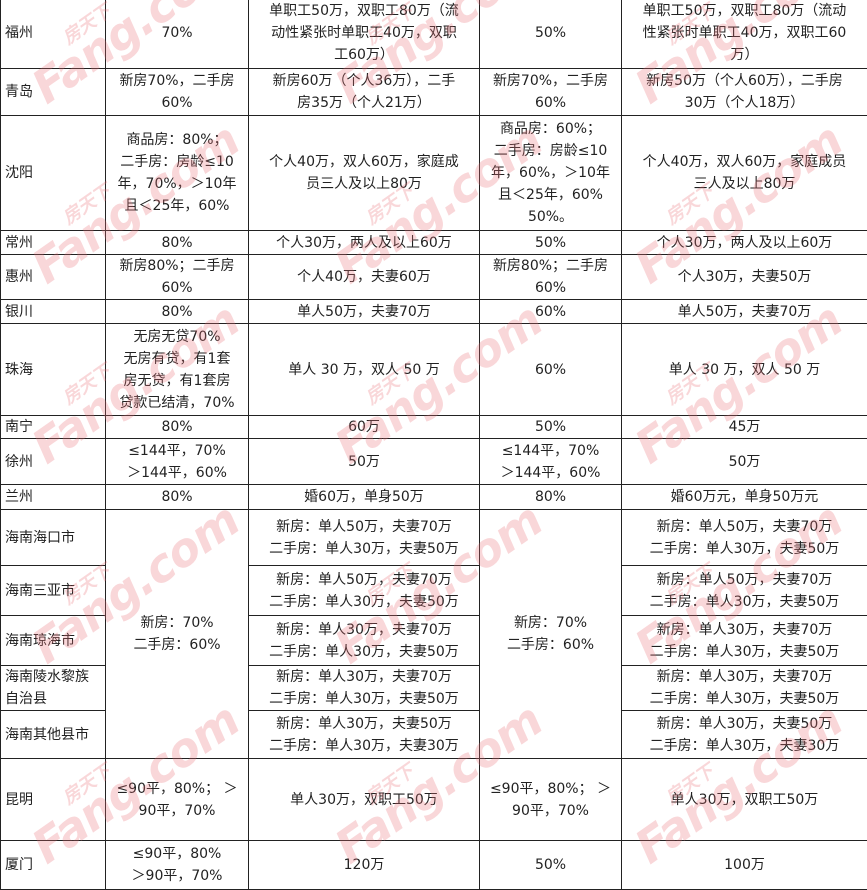  What do you see at coordinates (53, 462) in the screenshot?
I see `city-cell: 徐州` at bounding box center [53, 462].